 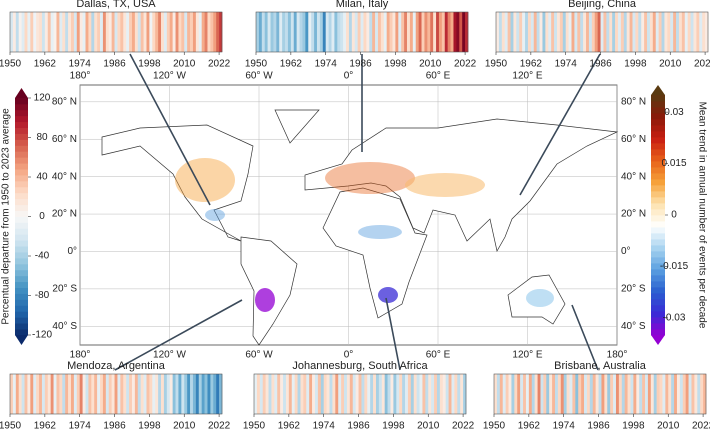 I want to click on year-tick-label: 2022, so click(x=219, y=64).